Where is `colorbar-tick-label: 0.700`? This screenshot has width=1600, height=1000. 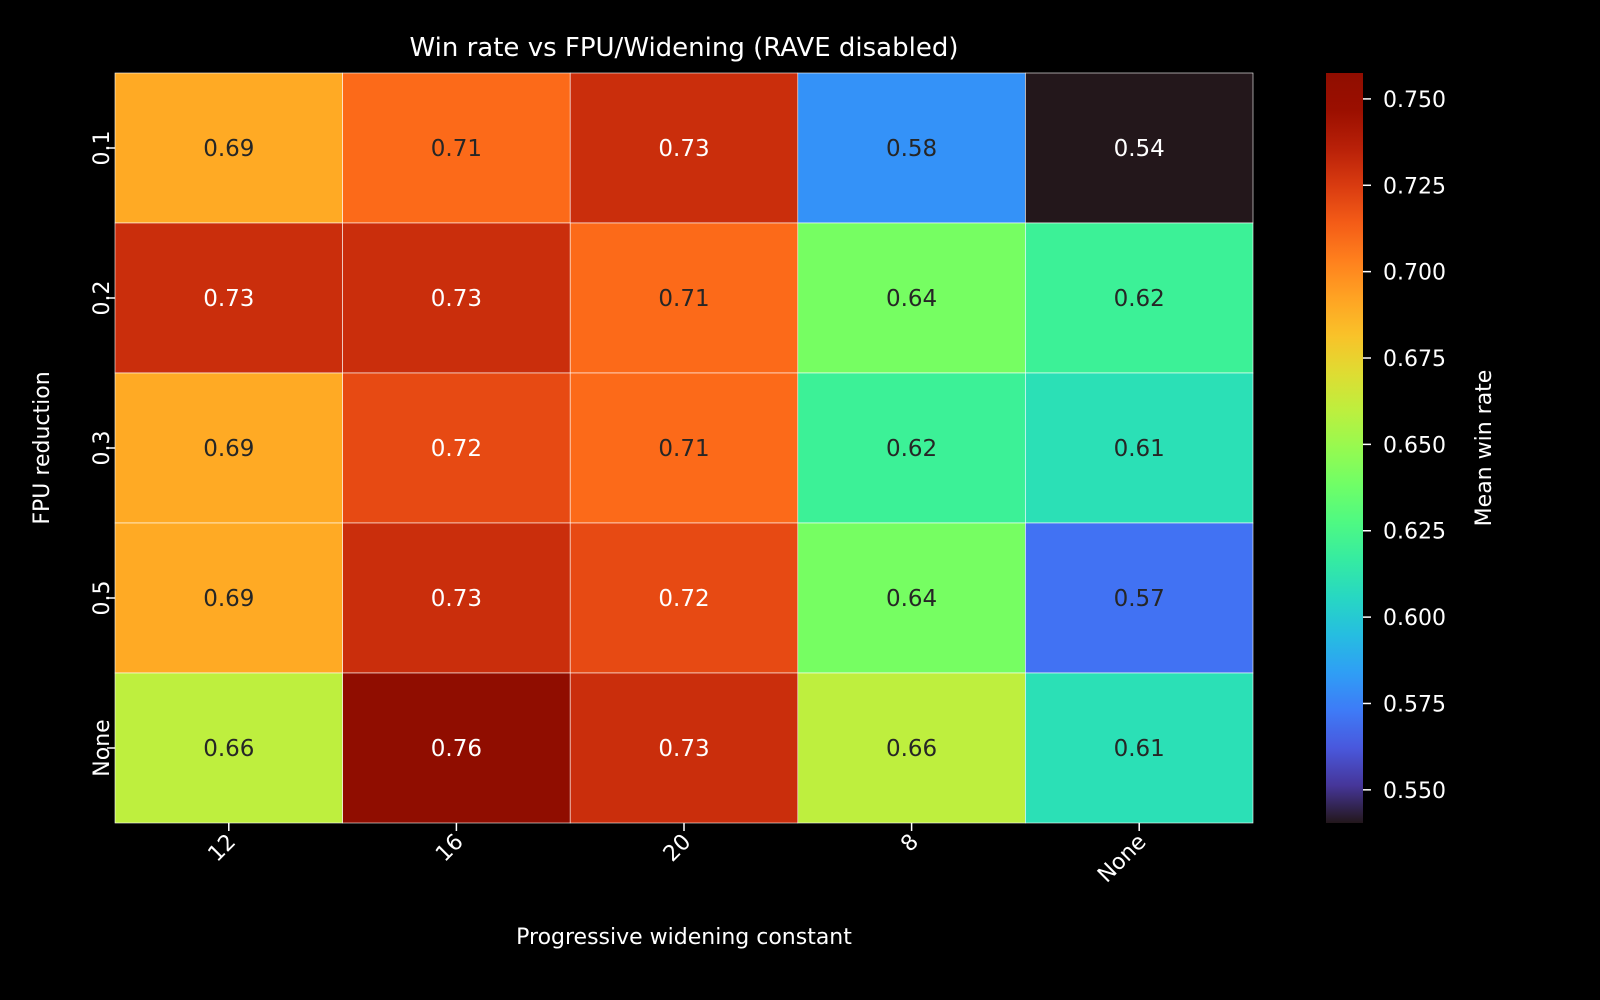
colorbar-tick-label: 0.700 is located at coordinates (1414, 273).